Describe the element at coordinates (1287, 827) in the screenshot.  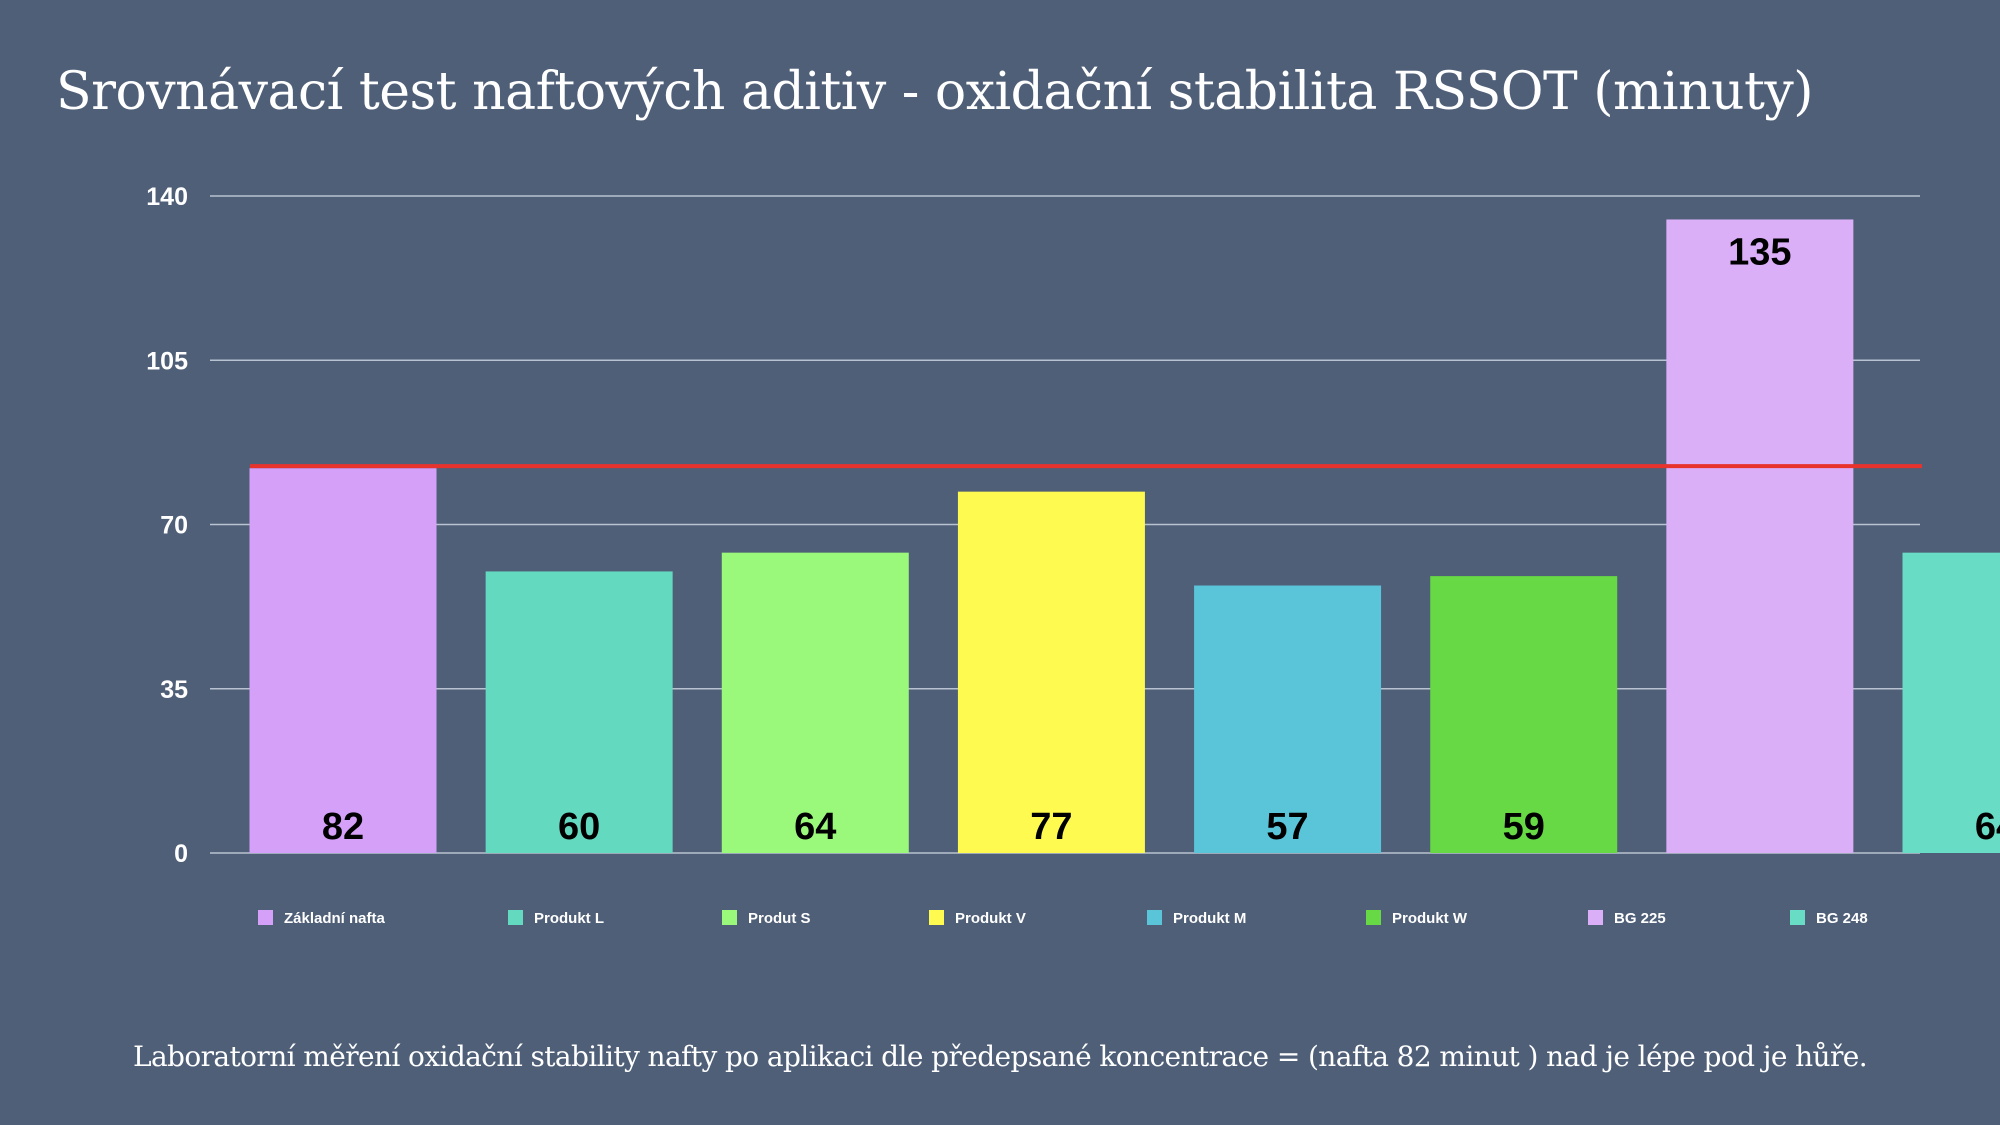
I see `value-label: 57` at that location.